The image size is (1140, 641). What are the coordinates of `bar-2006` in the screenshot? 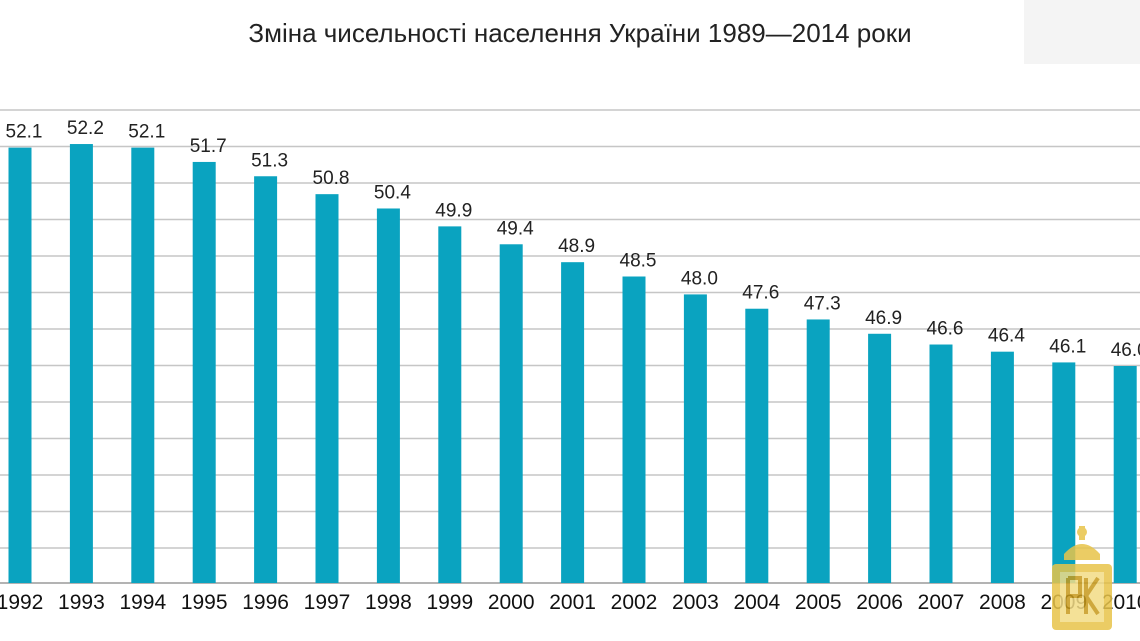 It's located at (880, 458).